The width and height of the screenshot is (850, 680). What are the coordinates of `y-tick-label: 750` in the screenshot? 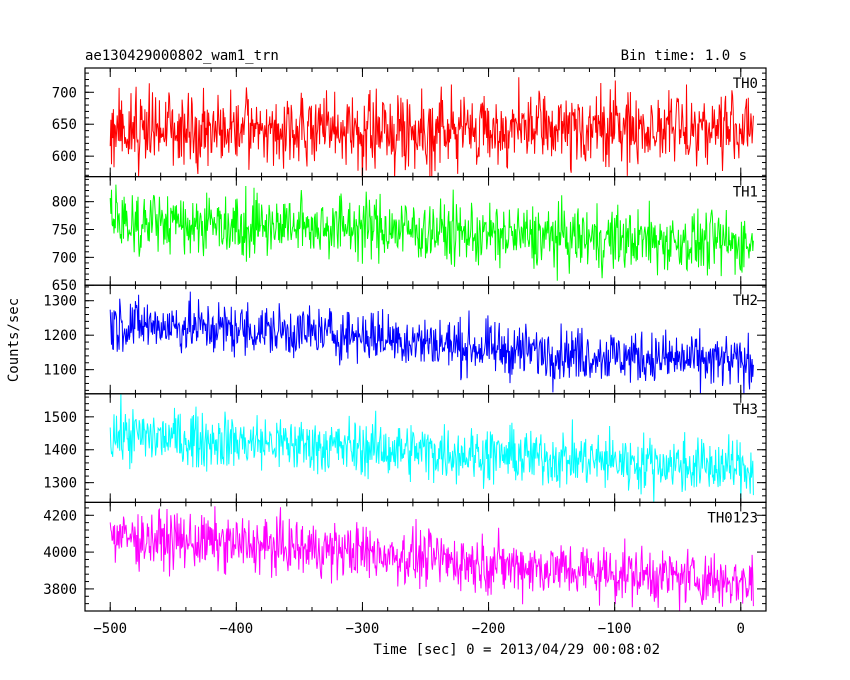 It's located at (64, 231).